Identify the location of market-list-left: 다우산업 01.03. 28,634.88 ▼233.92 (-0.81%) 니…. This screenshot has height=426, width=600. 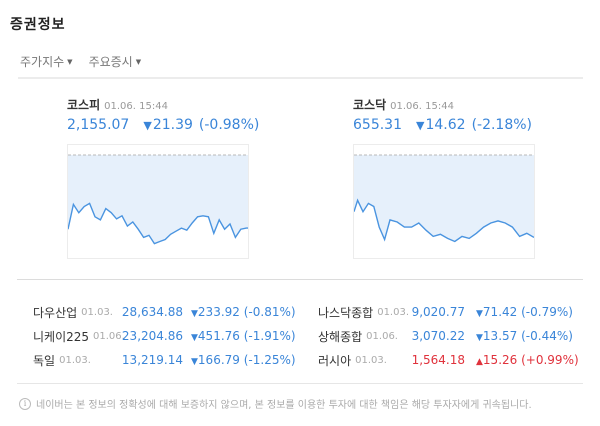
(164, 336).